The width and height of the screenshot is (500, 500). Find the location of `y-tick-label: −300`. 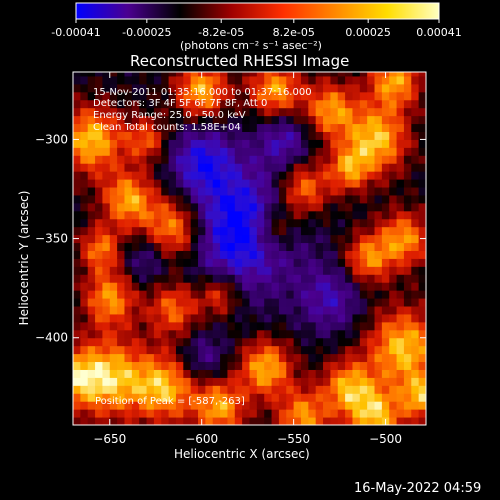

y-tick-label: −300 is located at coordinates (51, 139).